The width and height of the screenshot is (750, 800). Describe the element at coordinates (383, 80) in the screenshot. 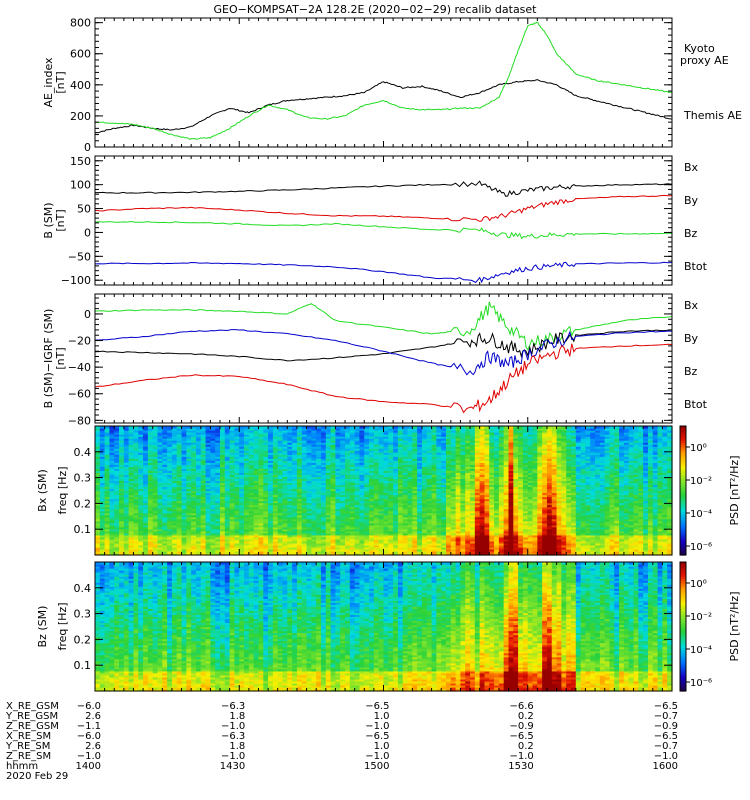

I see `ae-series-kyoto-proxy-ae` at that location.